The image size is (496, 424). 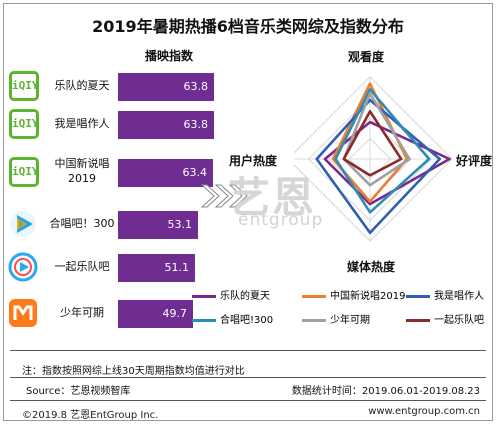 What do you see at coordinates (226, 198) in the screenshot?
I see `chevron-arrows-icon` at bounding box center [226, 198].